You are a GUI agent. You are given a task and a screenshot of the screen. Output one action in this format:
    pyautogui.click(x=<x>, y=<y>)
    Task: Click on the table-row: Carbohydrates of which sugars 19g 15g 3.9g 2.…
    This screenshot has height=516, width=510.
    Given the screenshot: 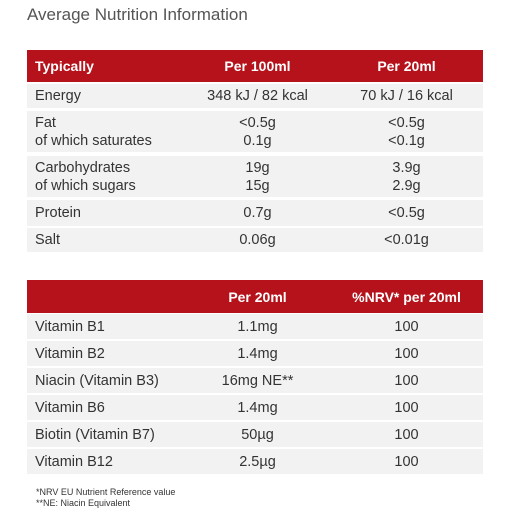 What is the action you would take?
    pyautogui.click(x=255, y=176)
    